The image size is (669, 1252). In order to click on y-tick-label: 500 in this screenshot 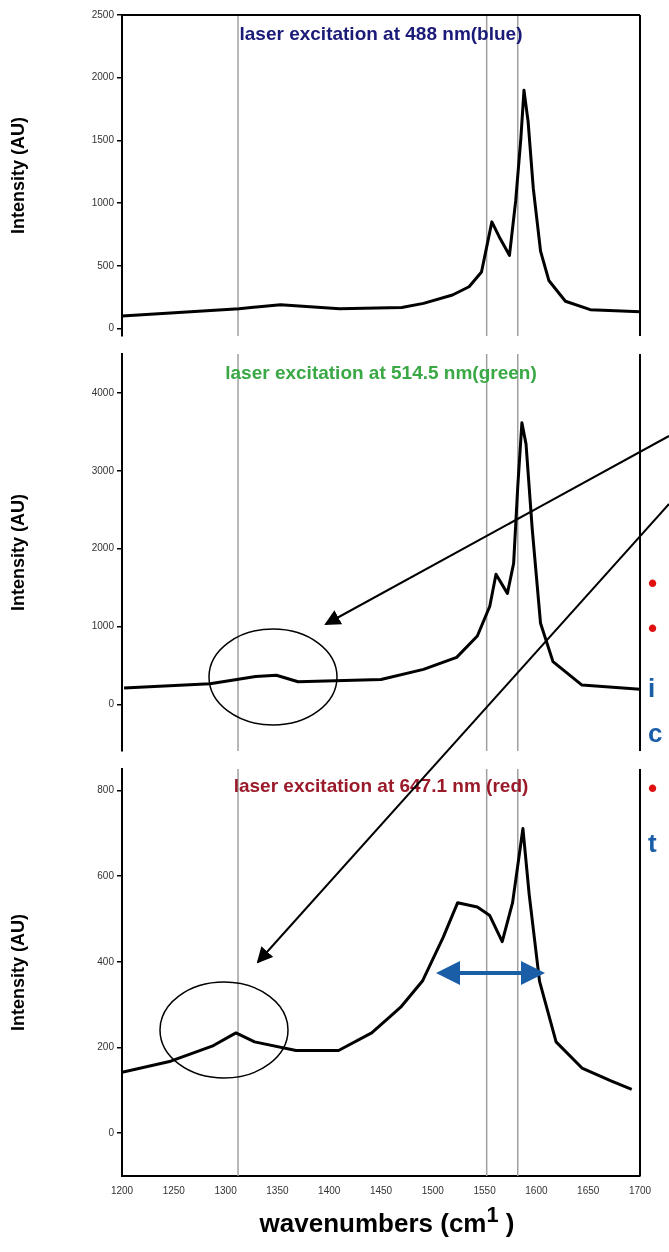, I will do `click(106, 265)`.